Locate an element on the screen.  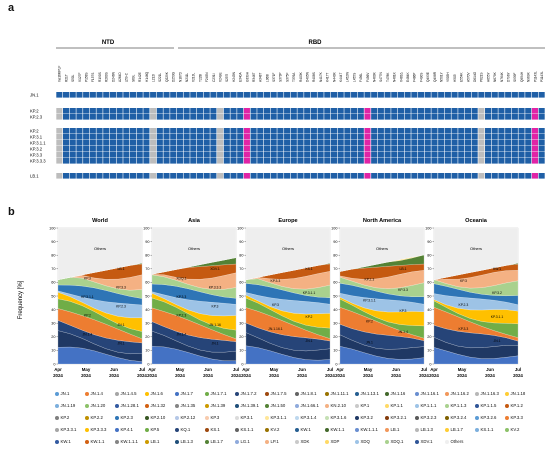
mutation-column-label: L212I is located at coordinates (153, 78).